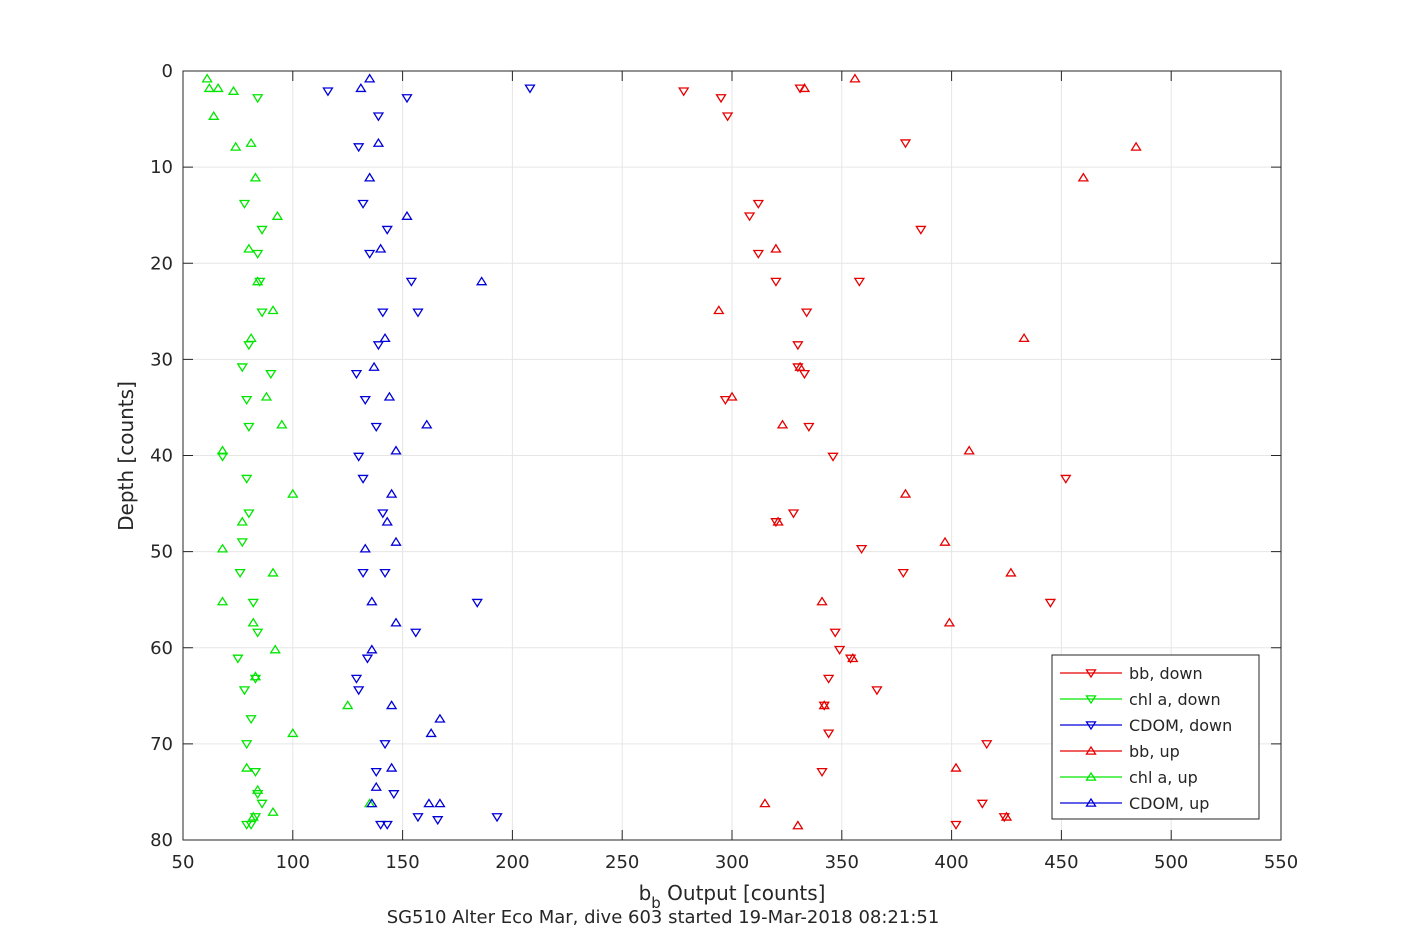 The height and width of the screenshot is (945, 1417). I want to click on y-tick-label: 50, so click(161, 552).